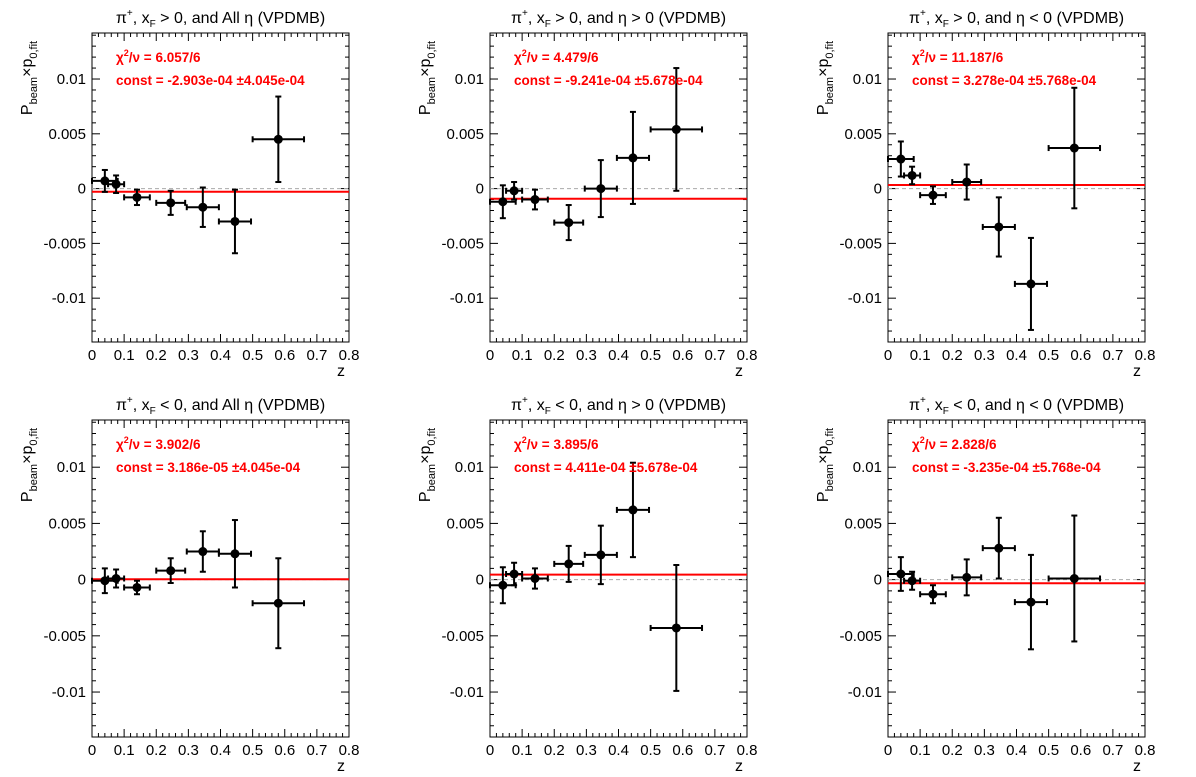 This screenshot has width=1196, height=777. What do you see at coordinates (618, 19) in the screenshot?
I see `chart-title: π+, xF > 0, and η > 0 (VPDMB)` at bounding box center [618, 19].